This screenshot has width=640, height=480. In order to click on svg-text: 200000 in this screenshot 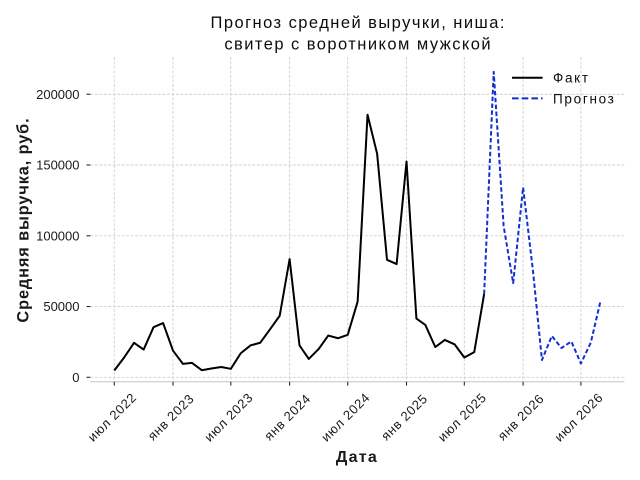, I will do `click(57, 94)`.